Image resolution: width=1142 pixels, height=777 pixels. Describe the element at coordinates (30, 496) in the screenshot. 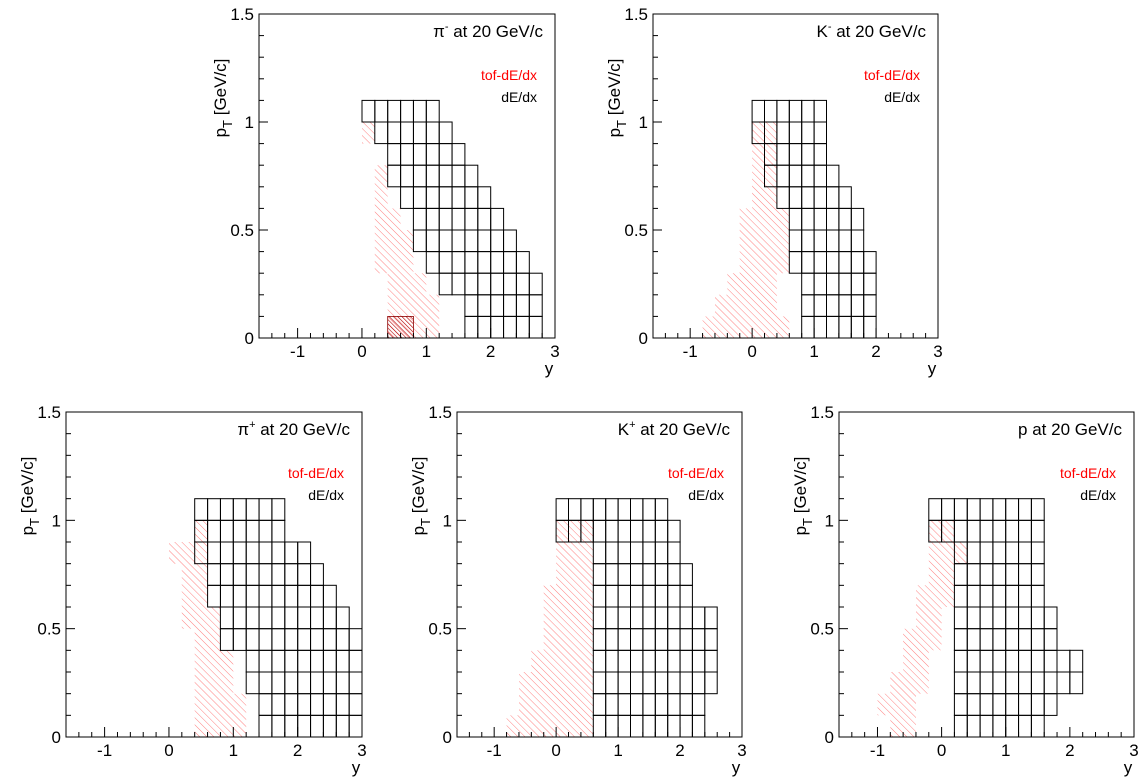

I see `y-axis-label: pT [GeV/c]` at that location.